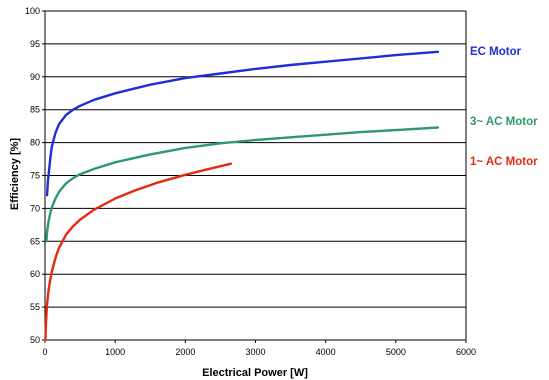 Image resolution: width=549 pixels, height=380 pixels. What do you see at coordinates (504, 107) in the screenshot?
I see `series-labels: EC Motor 3~ AC Motor 1~ AC Motor` at bounding box center [504, 107].